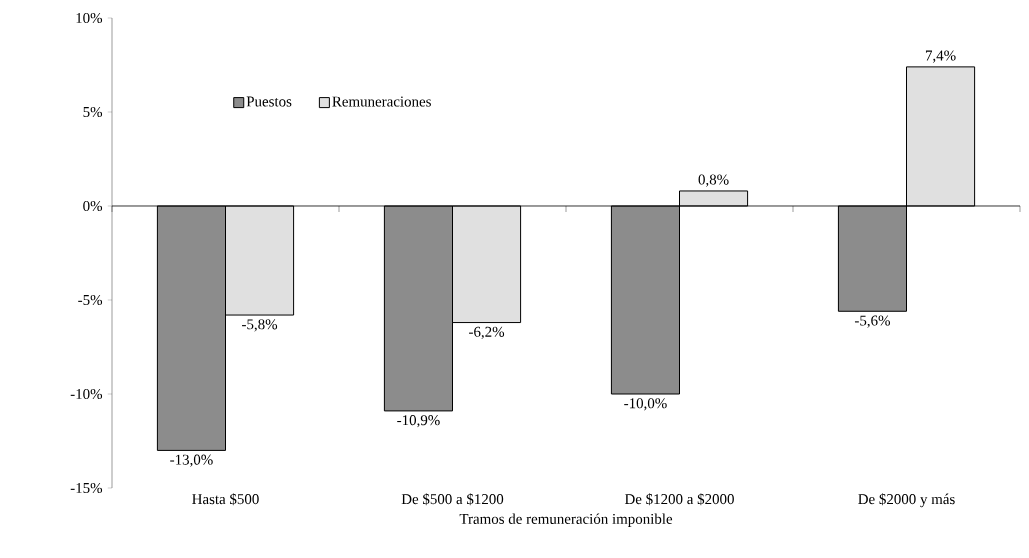 This screenshot has width=1029, height=558. What do you see at coordinates (269, 101) in the screenshot?
I see `legend-label: Puestos` at bounding box center [269, 101].